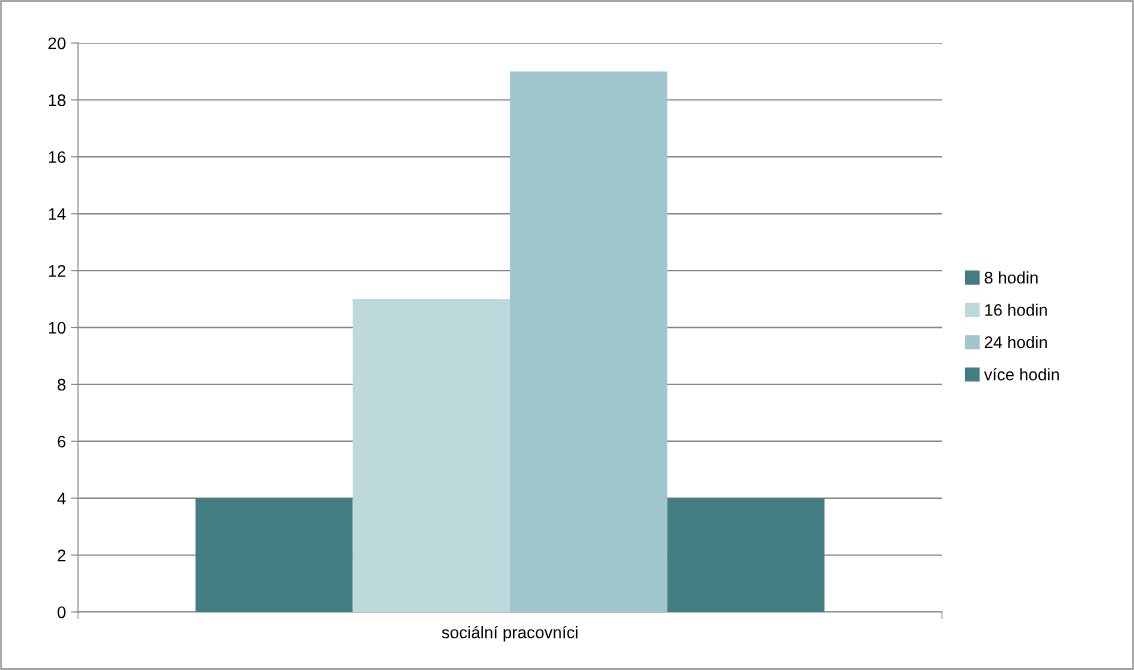 The height and width of the screenshot is (670, 1134). I want to click on y-tick-label: 4, so click(61, 498).